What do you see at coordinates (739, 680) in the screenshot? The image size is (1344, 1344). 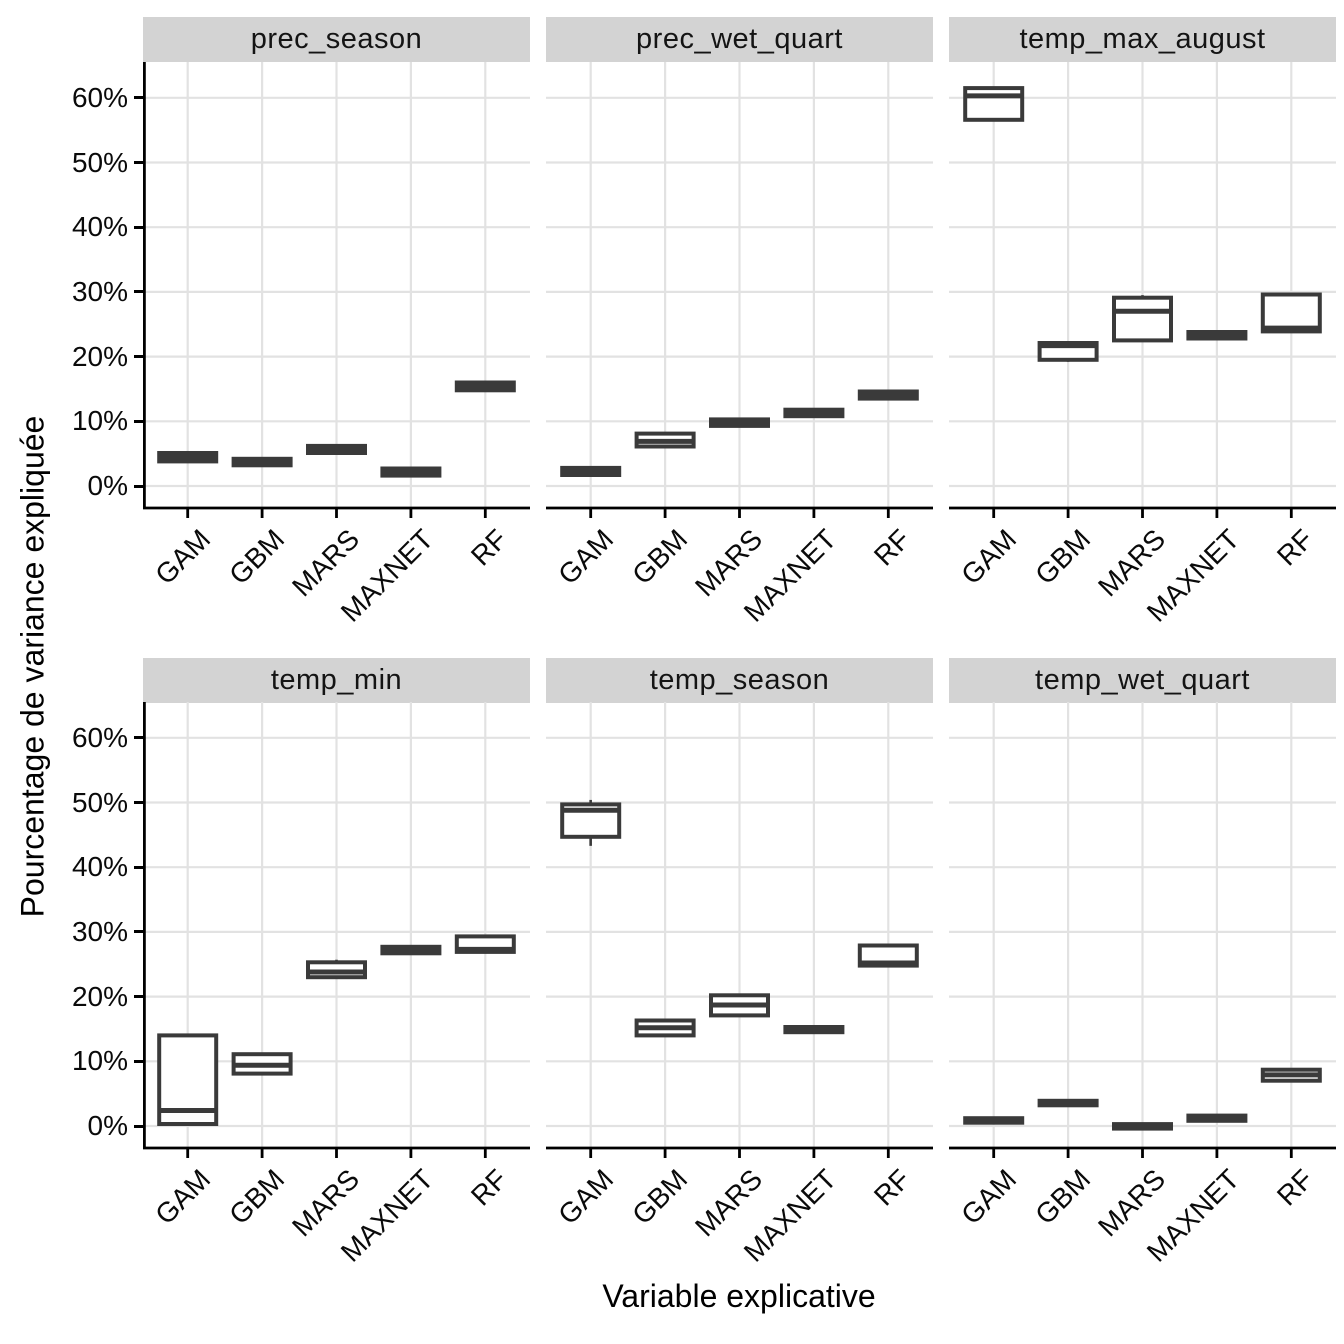 I see `facet-strip-temp-season: temp_season` at bounding box center [739, 680].